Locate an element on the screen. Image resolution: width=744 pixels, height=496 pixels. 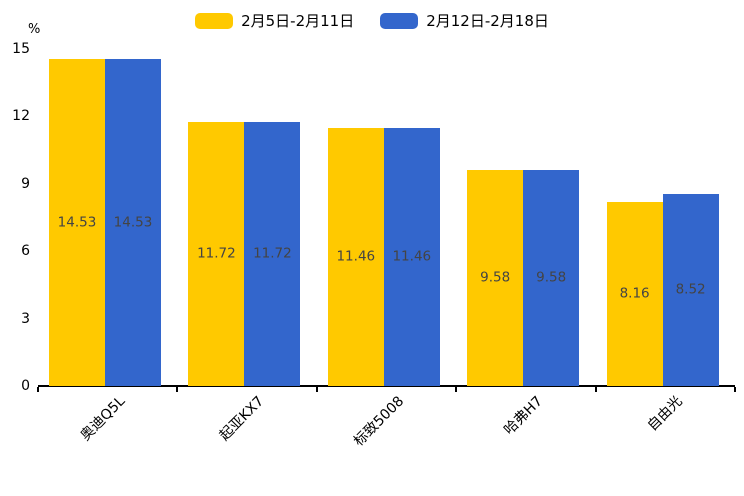
bar-2月5日-2月11日-自由光: 8.16 is located at coordinates (634, 294).